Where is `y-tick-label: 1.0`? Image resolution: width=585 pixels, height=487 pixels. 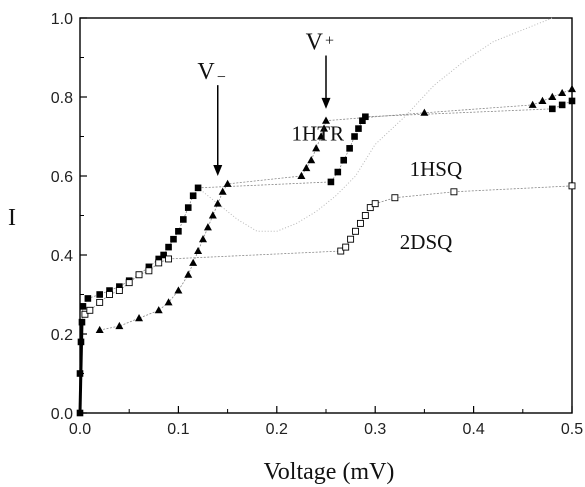
y-tick-label: 1.0 is located at coordinates (62, 19).